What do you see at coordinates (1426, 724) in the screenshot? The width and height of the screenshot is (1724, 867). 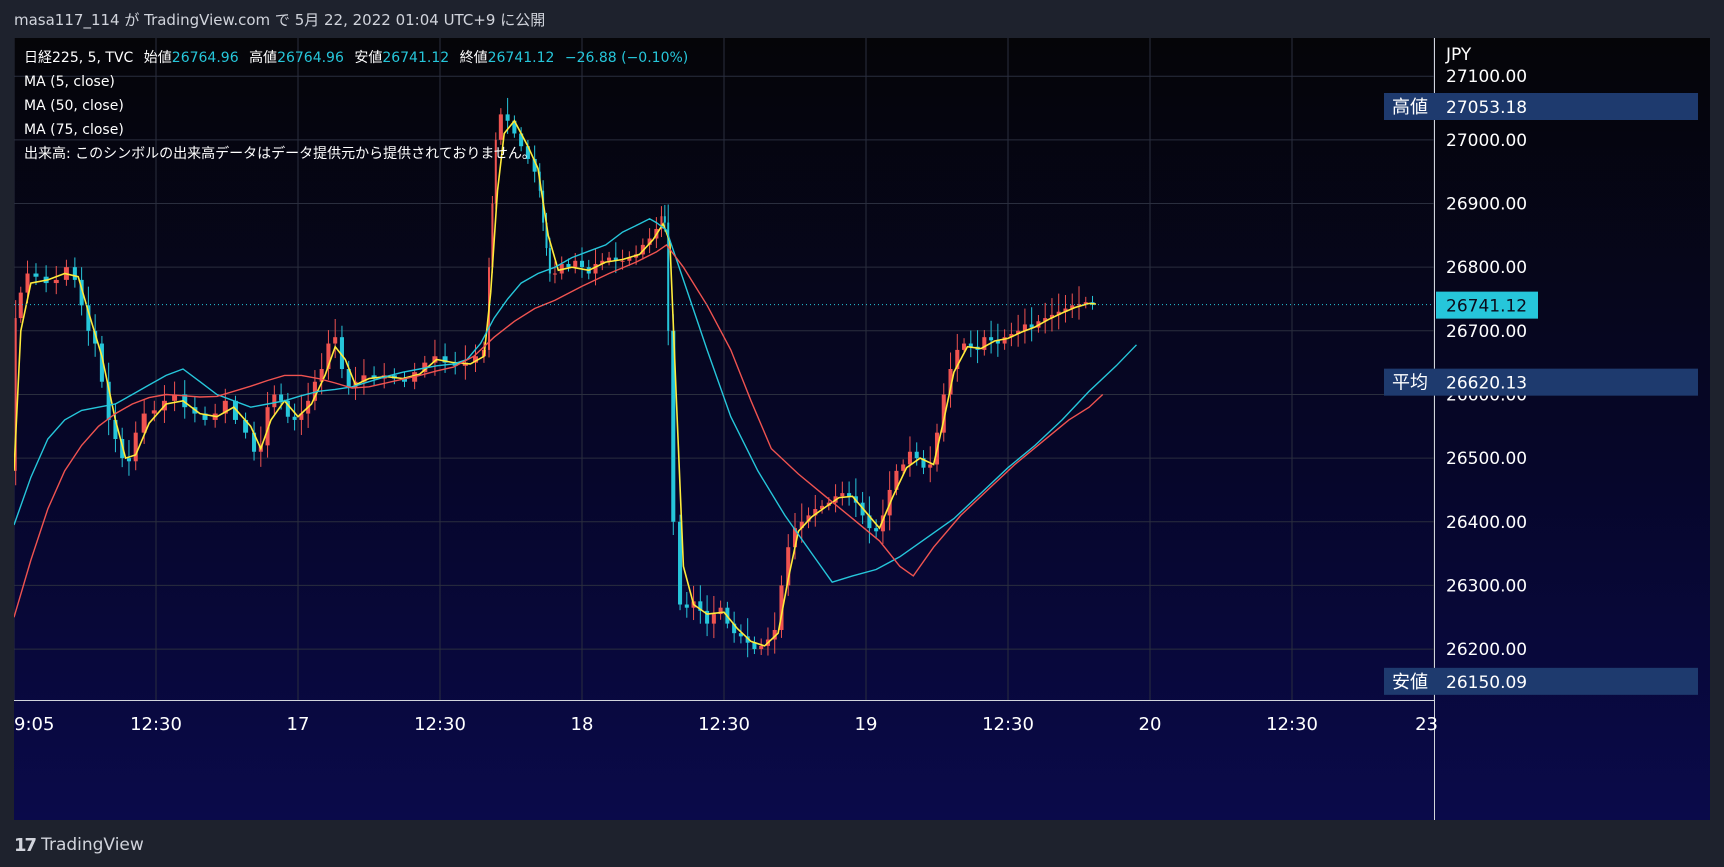 I see `x-tick-label: 23` at bounding box center [1426, 724].